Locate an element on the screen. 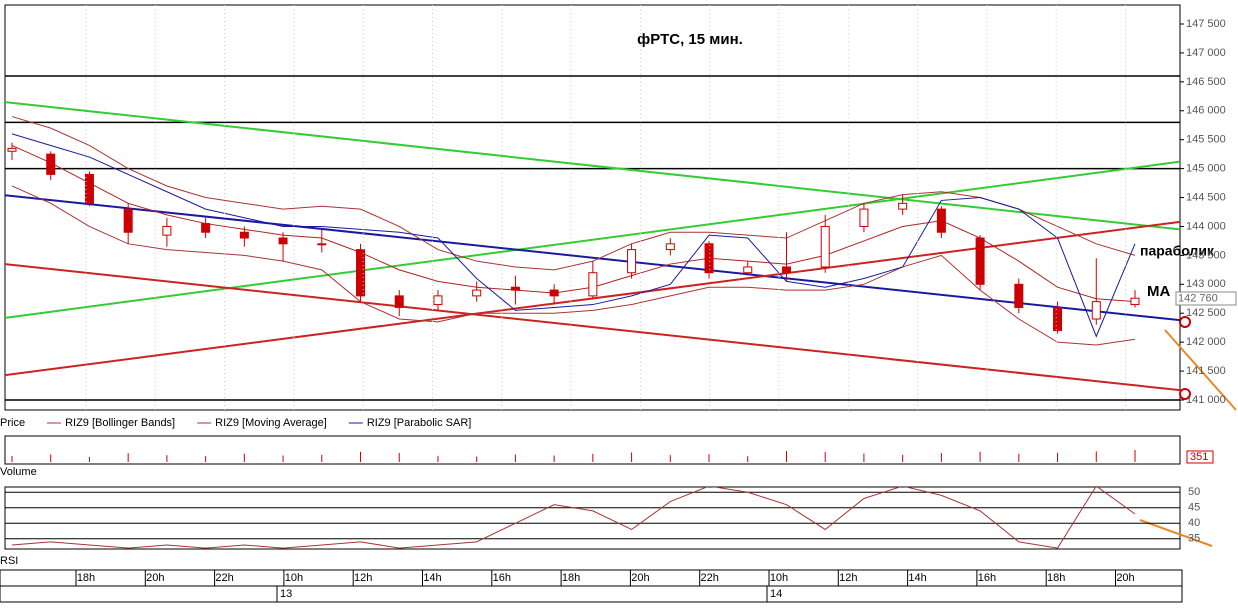 The height and width of the screenshot is (608, 1238). annotation: параболик is located at coordinates (1177, 251).